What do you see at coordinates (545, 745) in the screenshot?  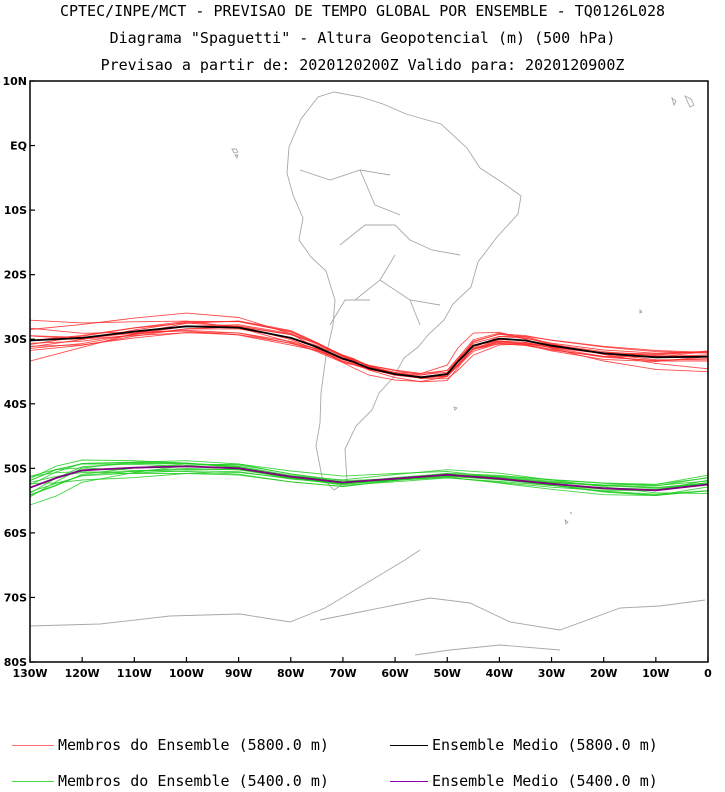 I see `legend-label: Ensemble Medio (5800.0 m)` at bounding box center [545, 745].